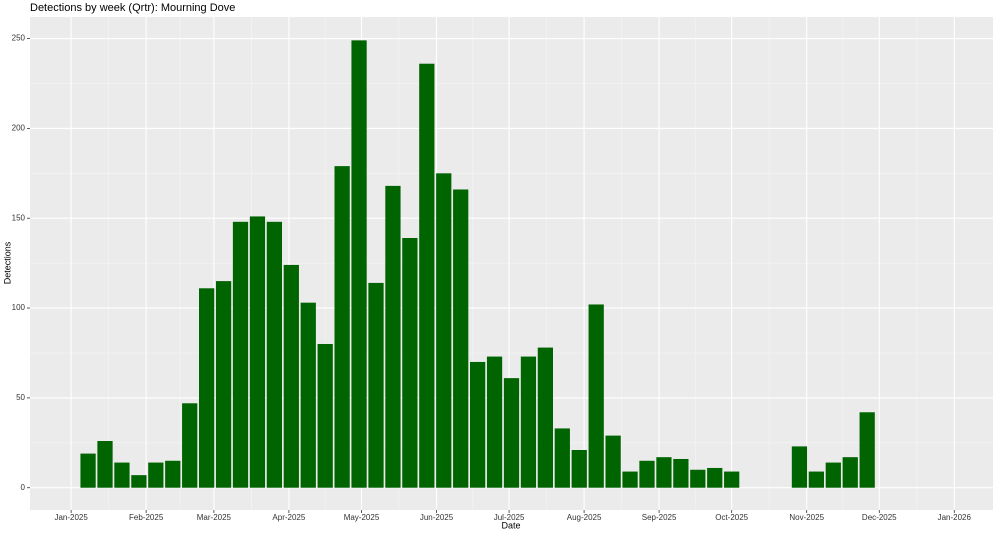 This screenshot has width=1000, height=534. What do you see at coordinates (509, 517) in the screenshot?
I see `x-tick-label: Jul-2025` at bounding box center [509, 517].